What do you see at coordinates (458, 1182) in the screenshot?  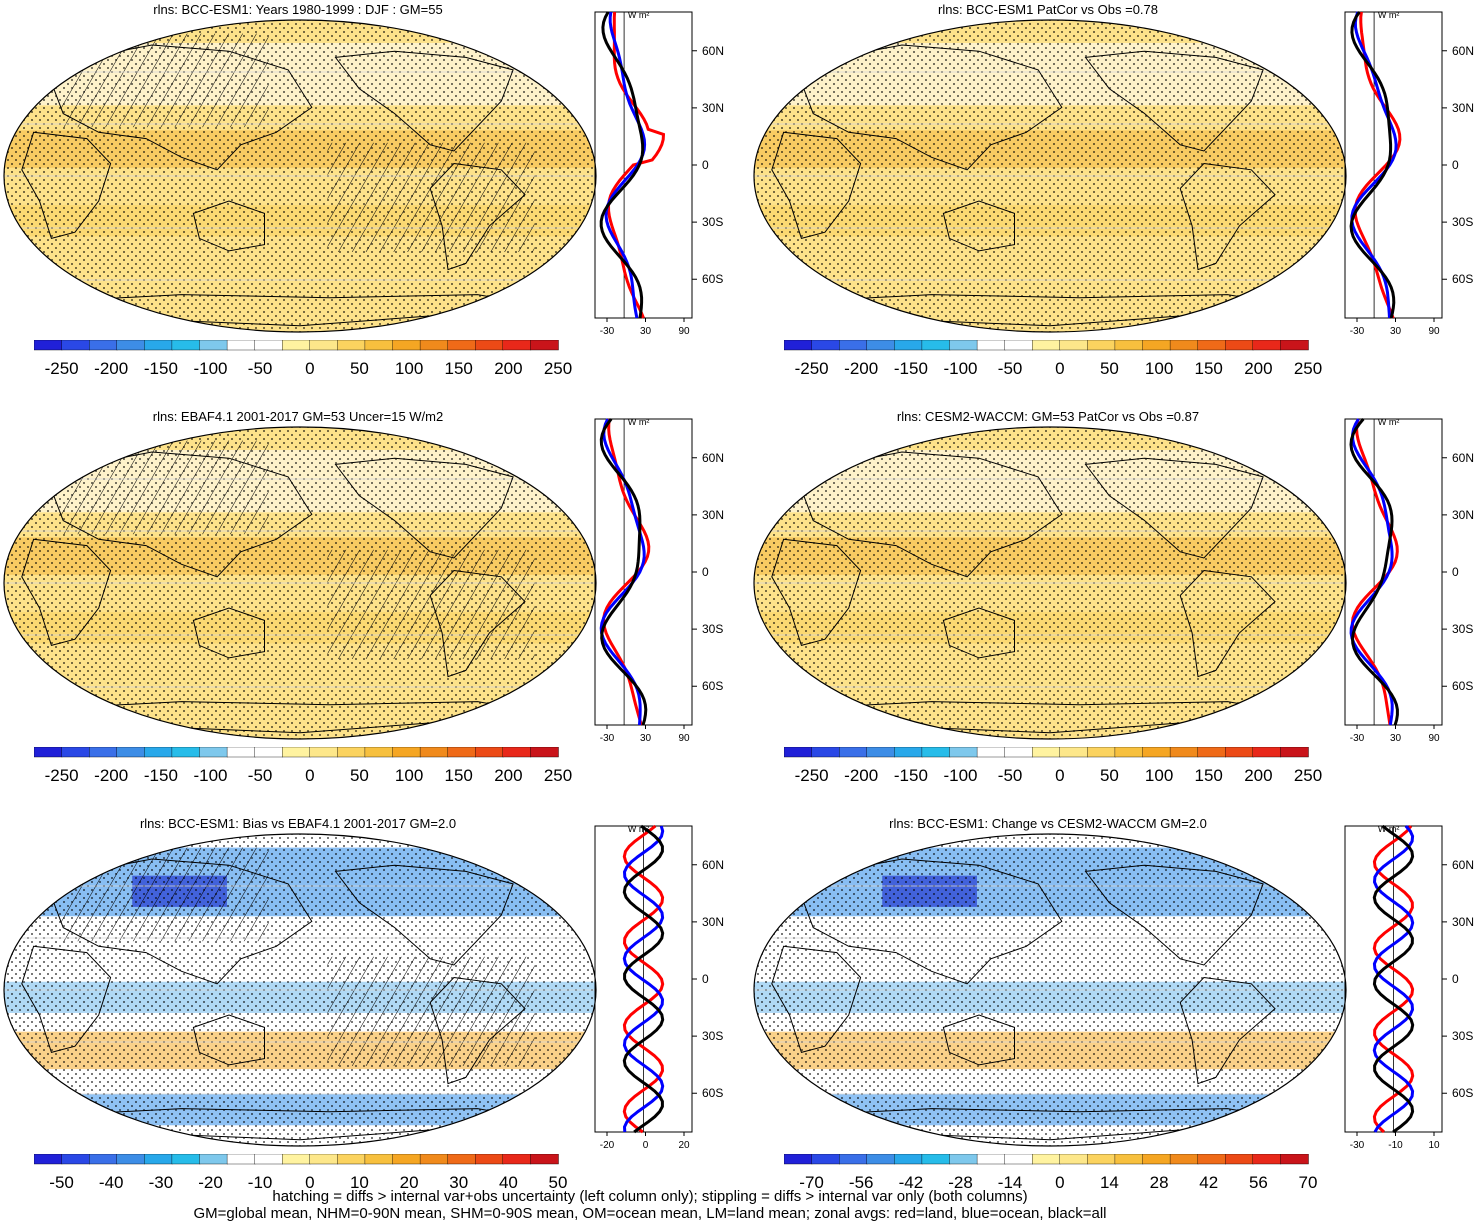 I see `colorbar-tick-label: 30` at bounding box center [458, 1182].